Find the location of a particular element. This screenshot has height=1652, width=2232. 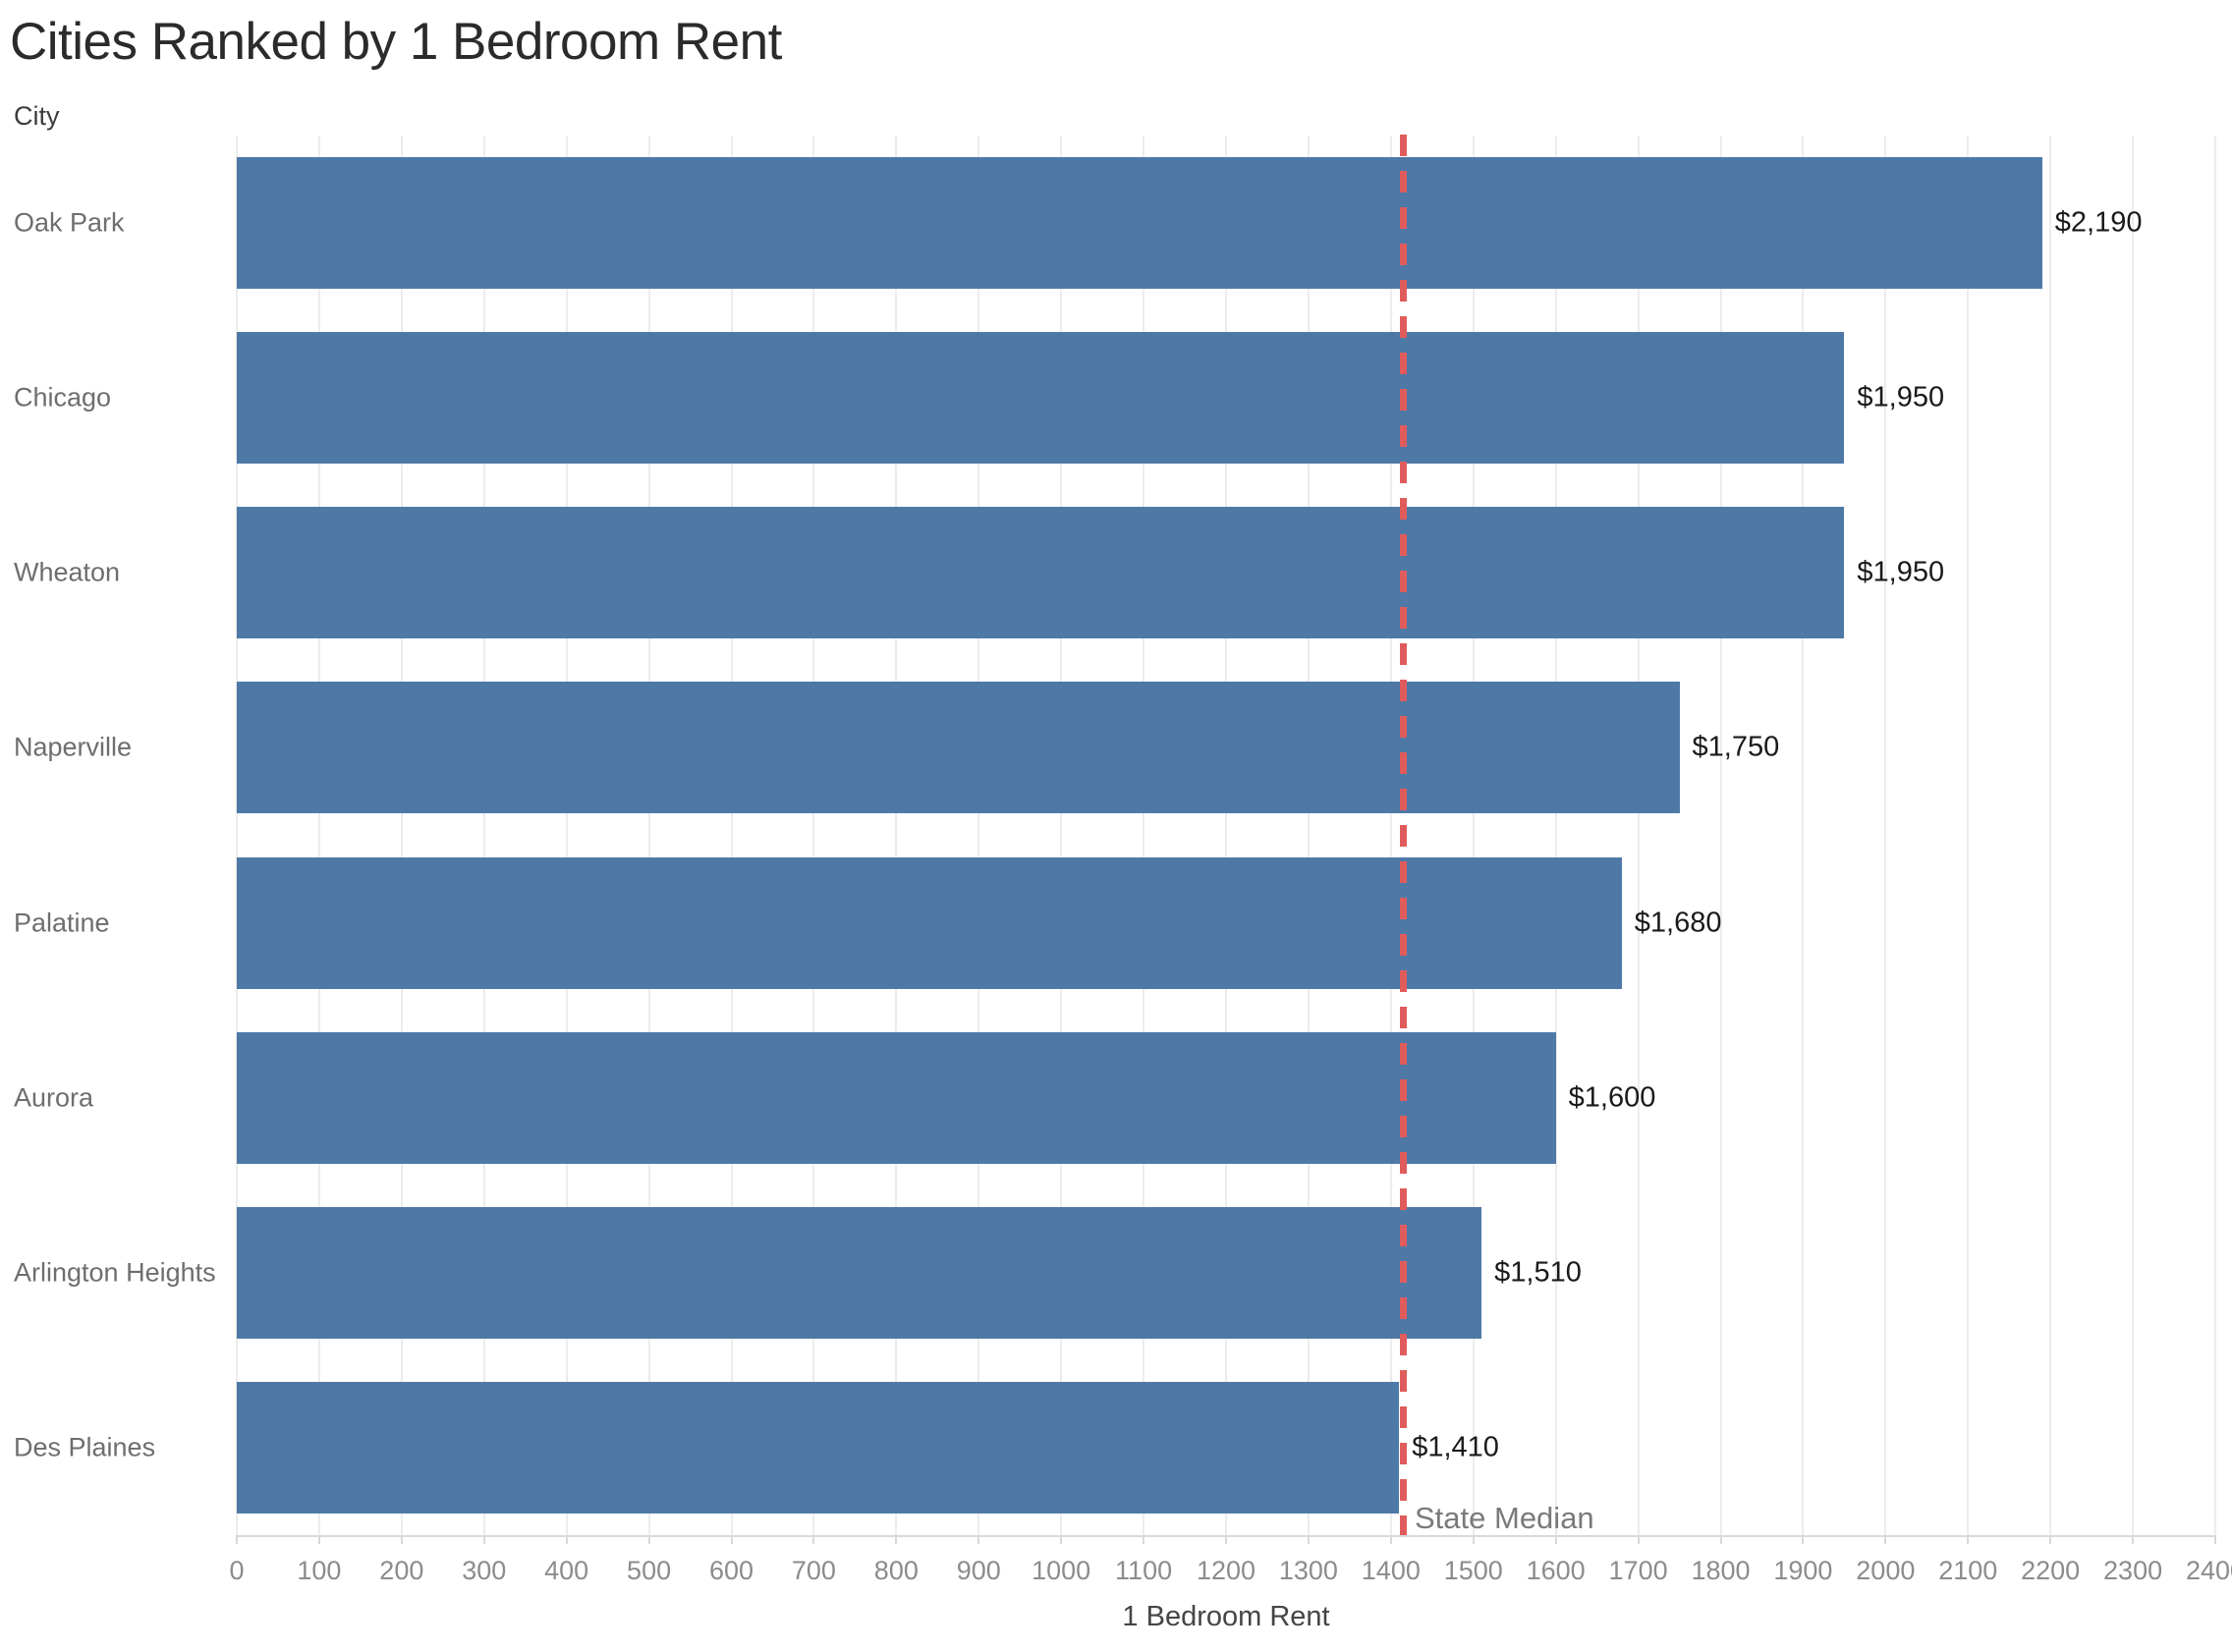

axis-tick-label: 800 is located at coordinates (896, 1570).